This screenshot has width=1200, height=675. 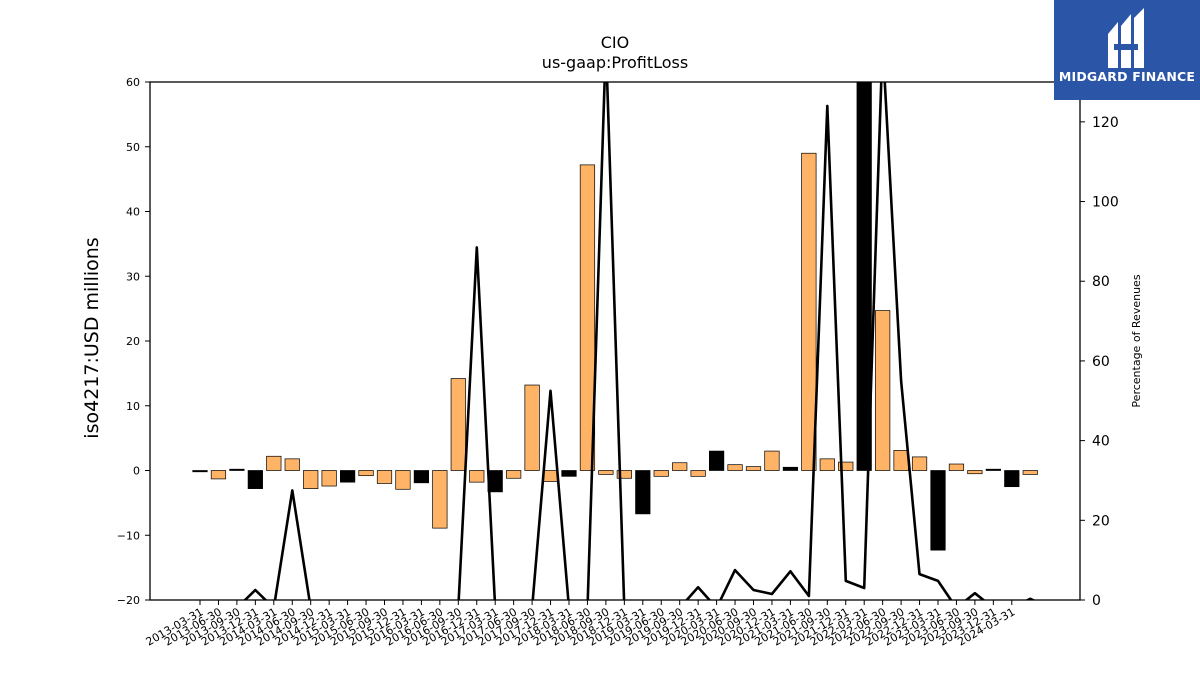 I want to click on y2-tick-label: 120, so click(x=1105, y=123).